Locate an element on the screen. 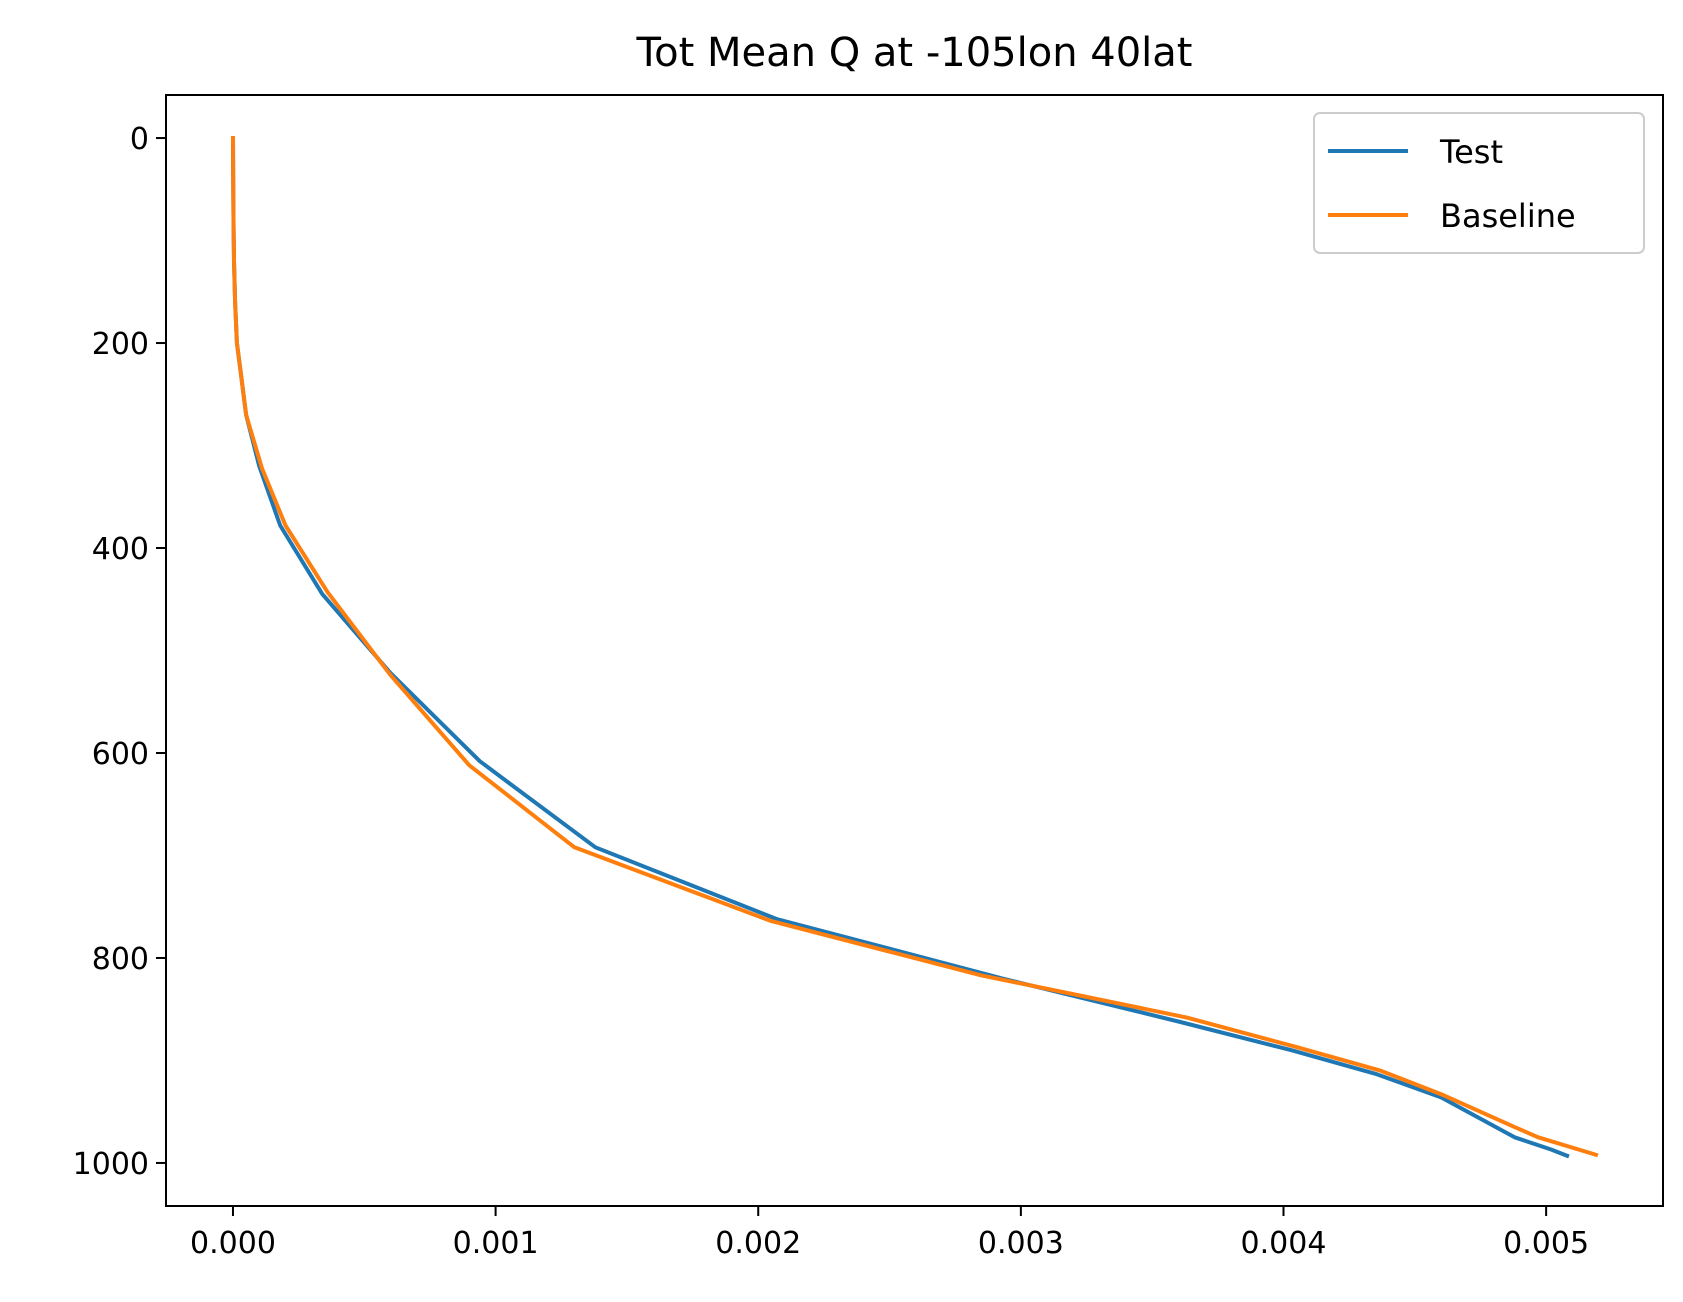 This screenshot has width=1683, height=1302. legend-box is located at coordinates (1479, 183).